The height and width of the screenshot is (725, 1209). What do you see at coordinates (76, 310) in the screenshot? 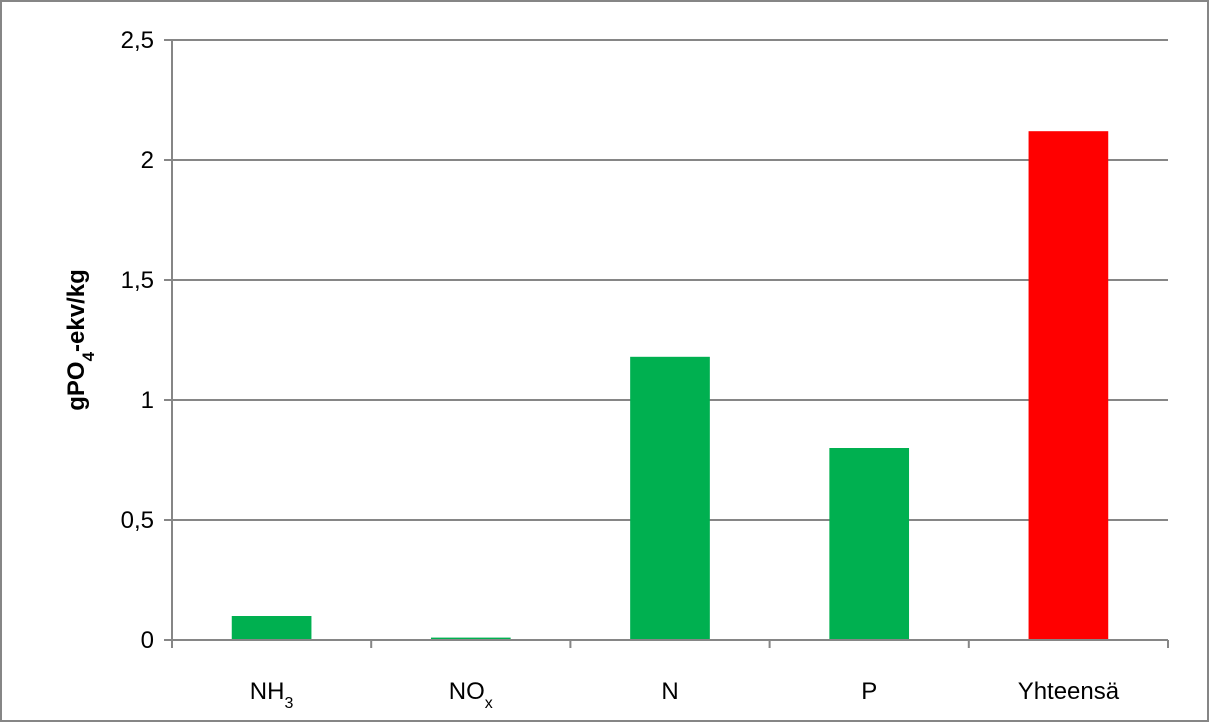
I see `y-axis-title-post: -ekv/kg` at bounding box center [76, 310].